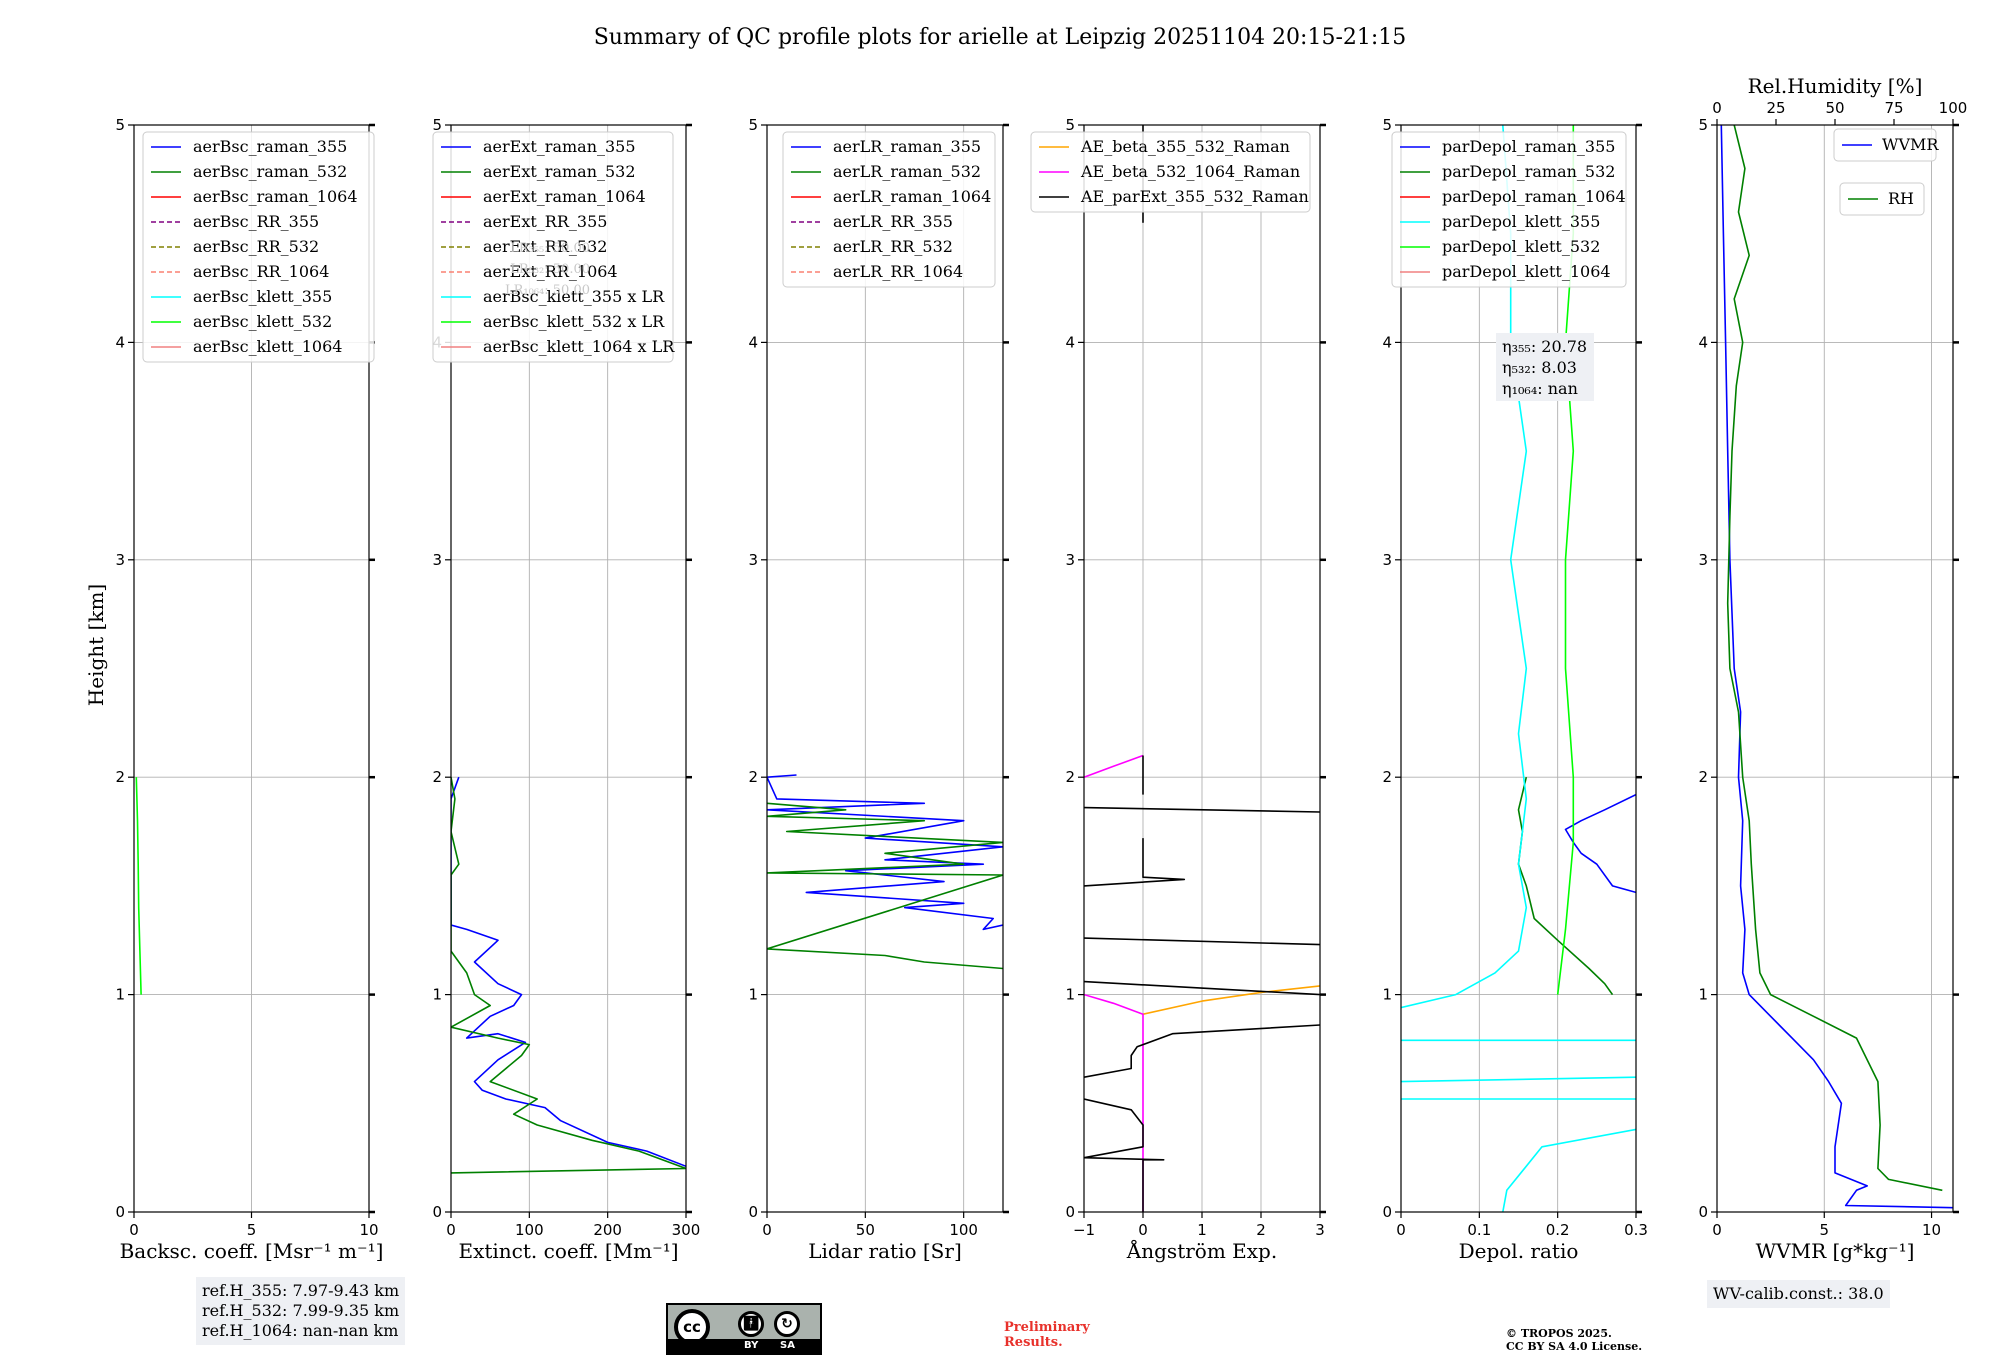  I want to click on x-axis-label: Lidar ratio [Sr], so click(885, 1251).